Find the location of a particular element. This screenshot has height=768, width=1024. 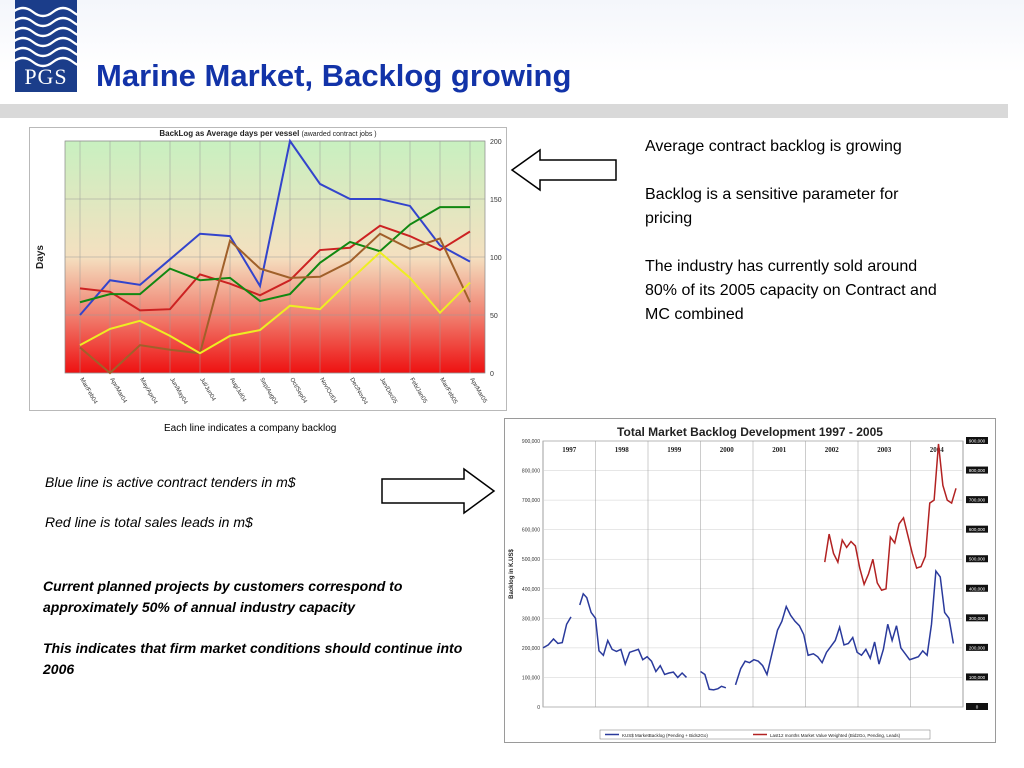

chart1-ytick-label: 150 is located at coordinates (496, 200).